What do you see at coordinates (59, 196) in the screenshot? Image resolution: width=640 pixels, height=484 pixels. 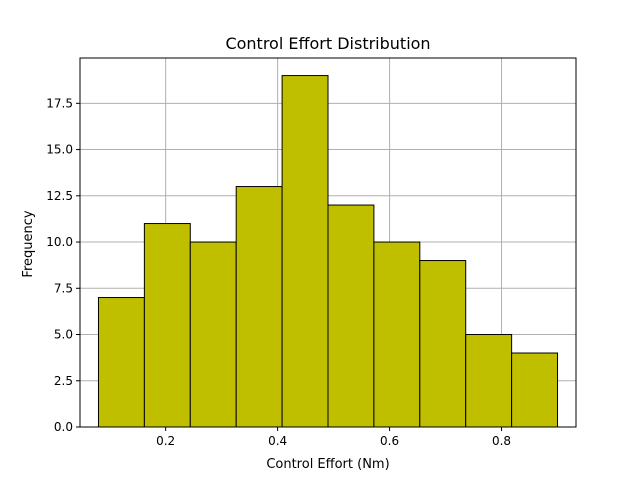 I see `y-tick-label: 12.5` at bounding box center [59, 196].